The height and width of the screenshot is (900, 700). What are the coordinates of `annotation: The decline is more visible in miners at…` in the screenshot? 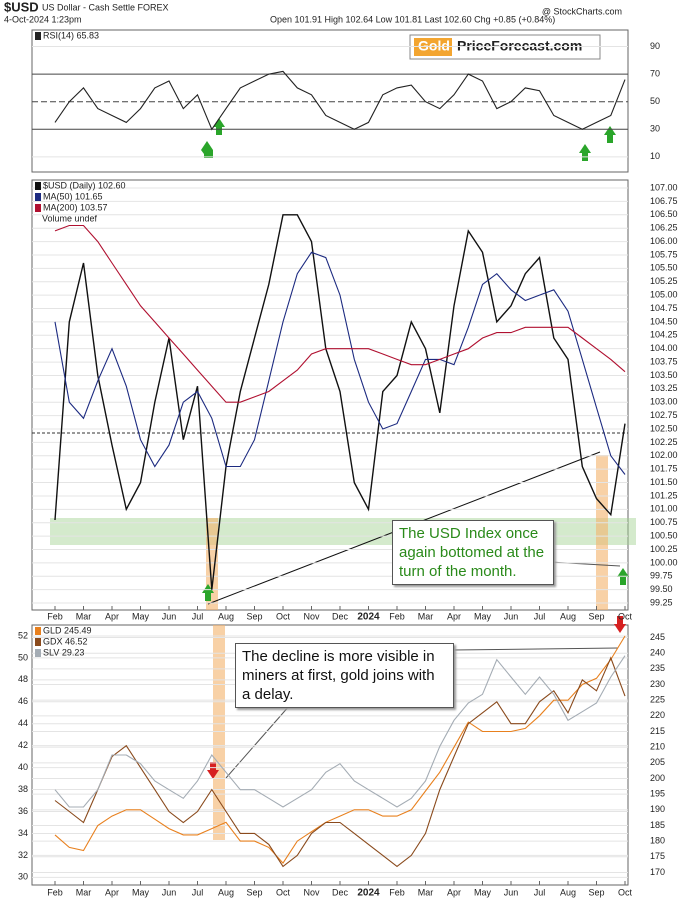 It's located at (344, 675).